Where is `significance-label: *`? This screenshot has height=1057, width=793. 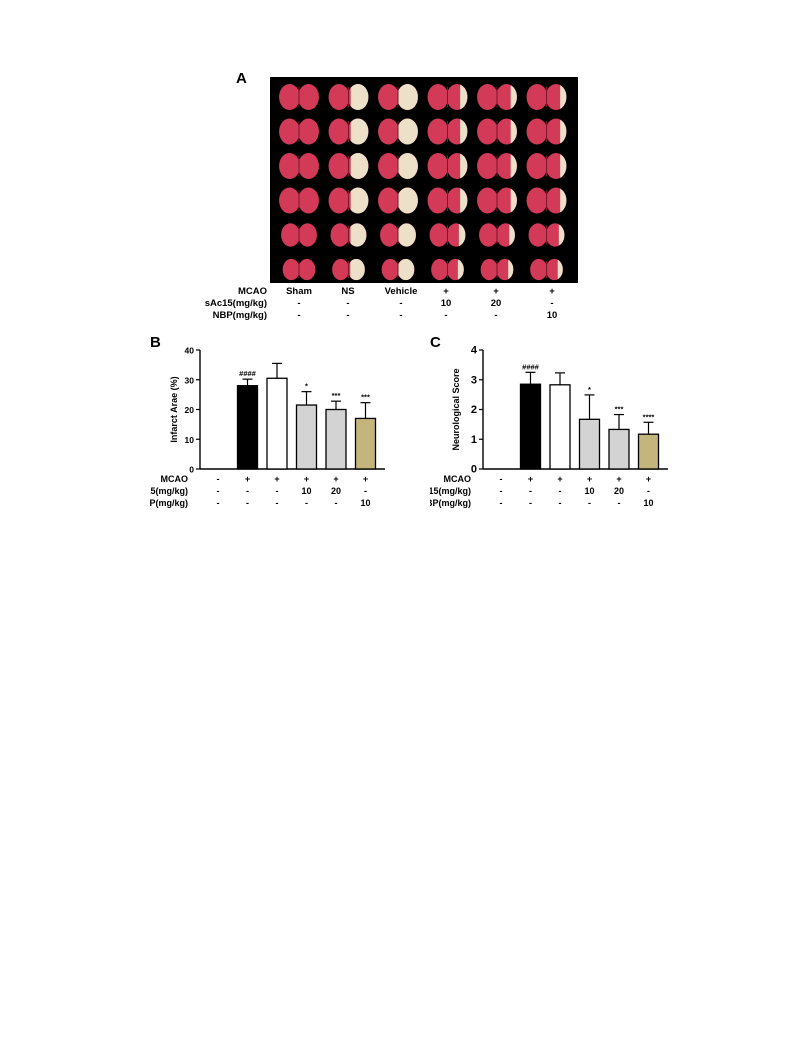
significance-label: * is located at coordinates (306, 386).